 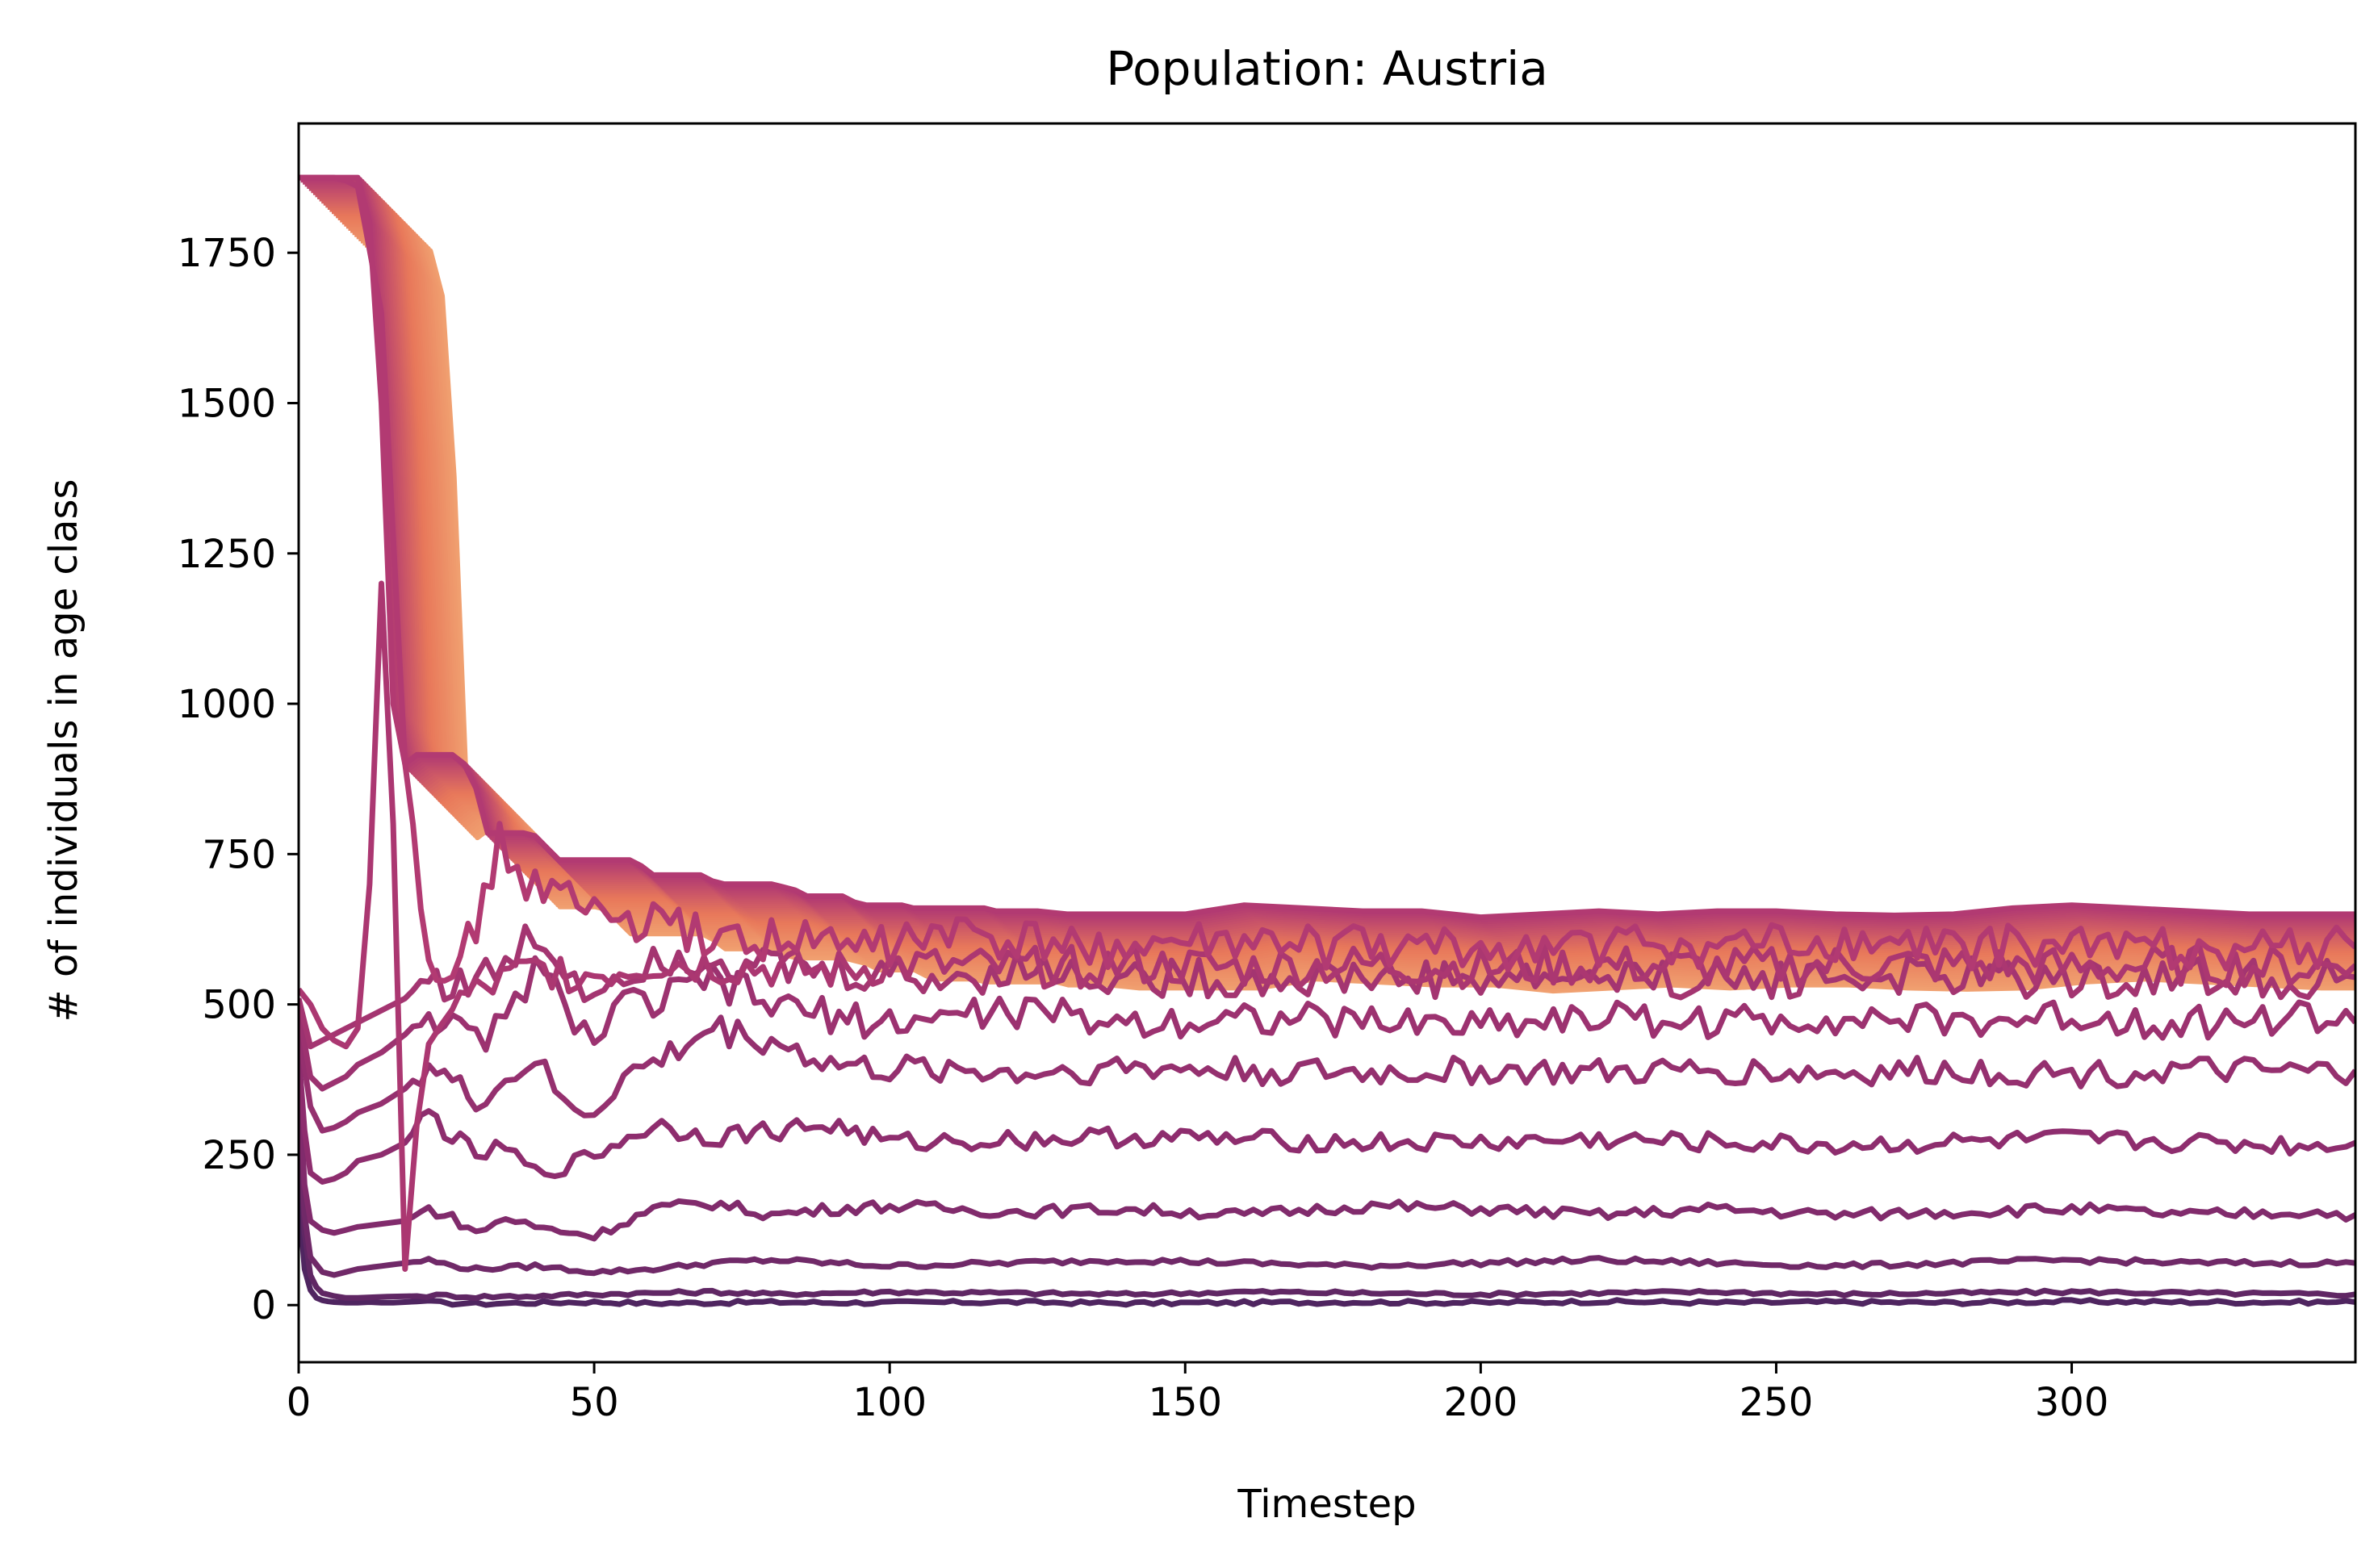 I want to click on x-axis-label: Timestep, so click(x=1326, y=1504).